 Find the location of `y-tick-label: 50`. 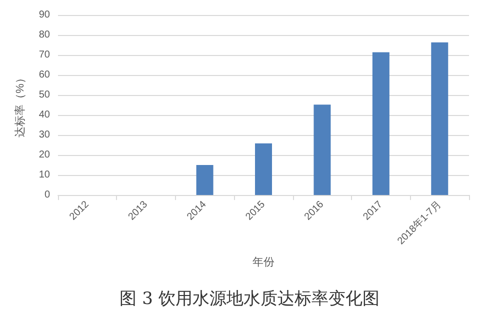

y-tick-label: 50 is located at coordinates (44, 95).